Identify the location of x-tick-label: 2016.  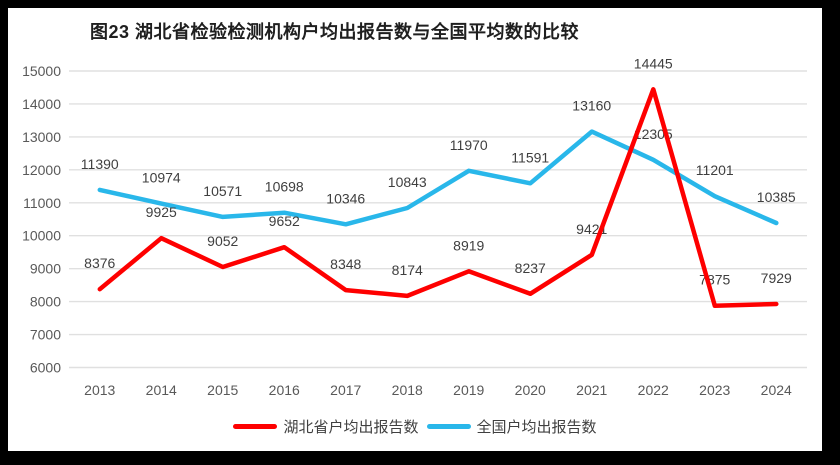
(284, 390).